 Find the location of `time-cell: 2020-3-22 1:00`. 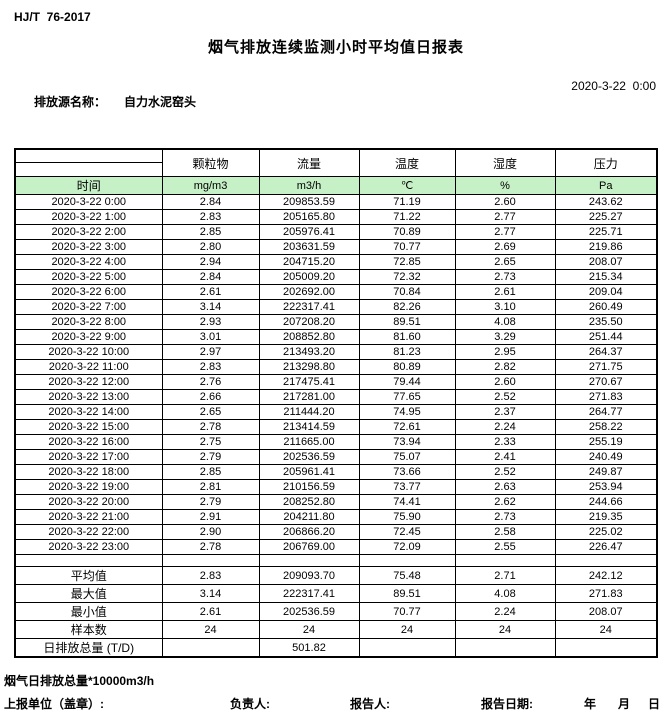

time-cell: 2020-3-22 1:00 is located at coordinates (88, 217).